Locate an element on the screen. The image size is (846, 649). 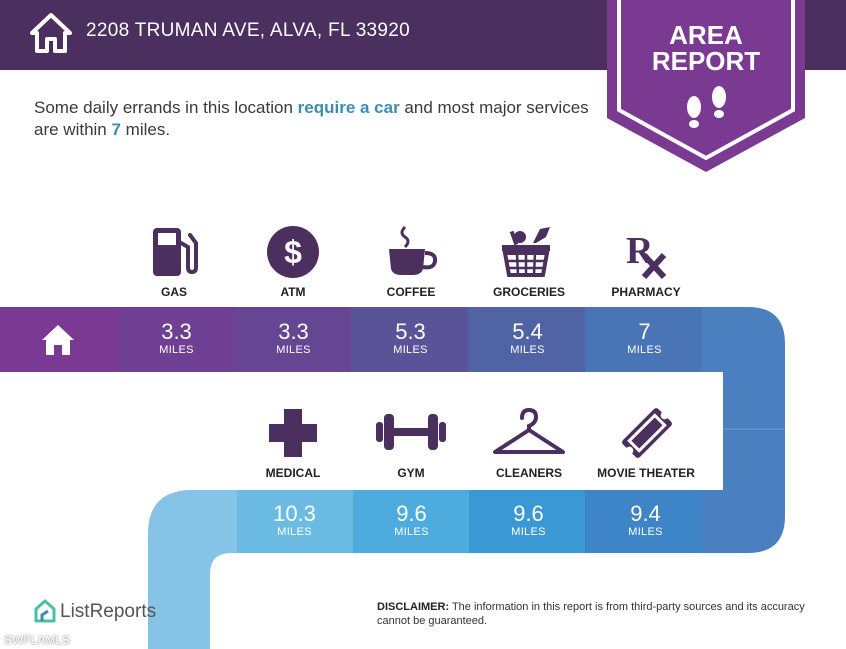
category-label-pharmacy: PHARMACY is located at coordinates (646, 292).